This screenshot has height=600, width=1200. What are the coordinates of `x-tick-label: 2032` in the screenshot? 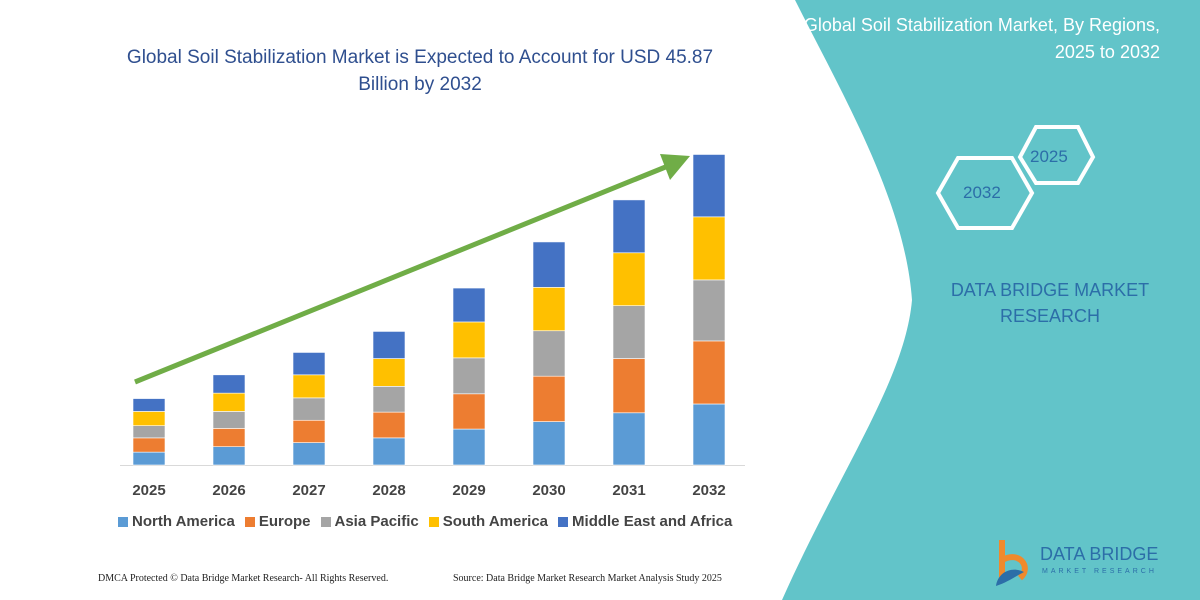 It's located at (708, 490).